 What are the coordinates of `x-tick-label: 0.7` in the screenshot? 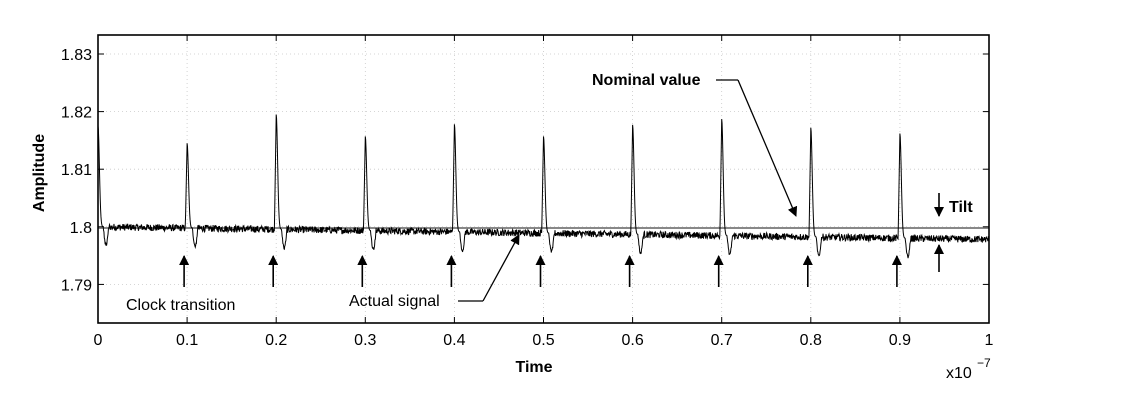 It's located at (722, 340).